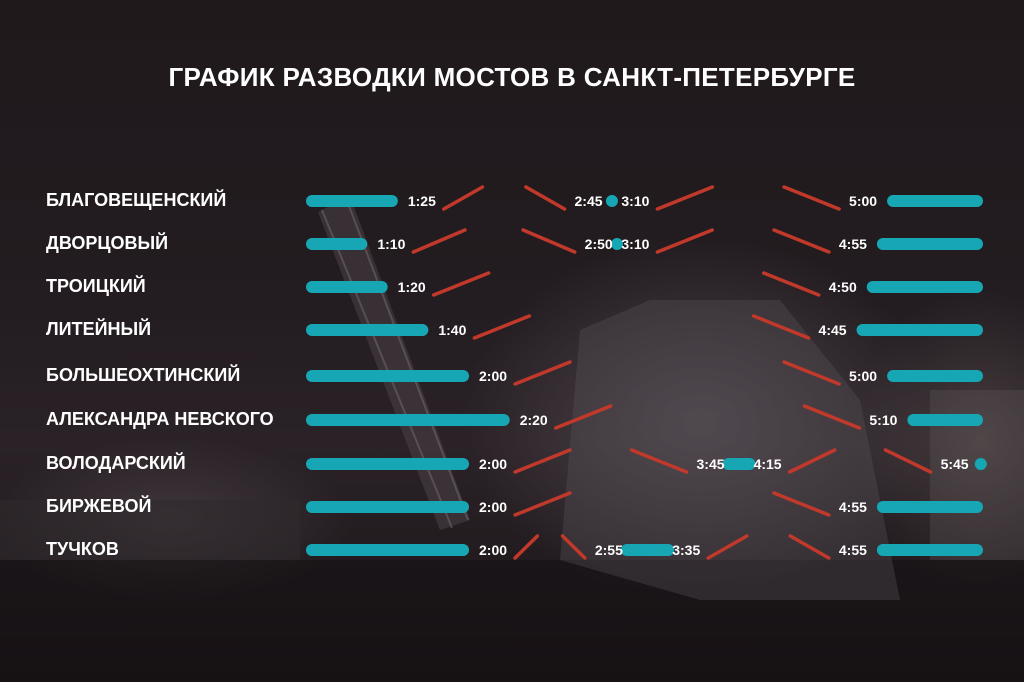 This screenshot has width=1024, height=682. Describe the element at coordinates (160, 419) in the screenshot. I see `bridge-name-label: АЛЕКСАНДРА НЕВСКОГО` at that location.